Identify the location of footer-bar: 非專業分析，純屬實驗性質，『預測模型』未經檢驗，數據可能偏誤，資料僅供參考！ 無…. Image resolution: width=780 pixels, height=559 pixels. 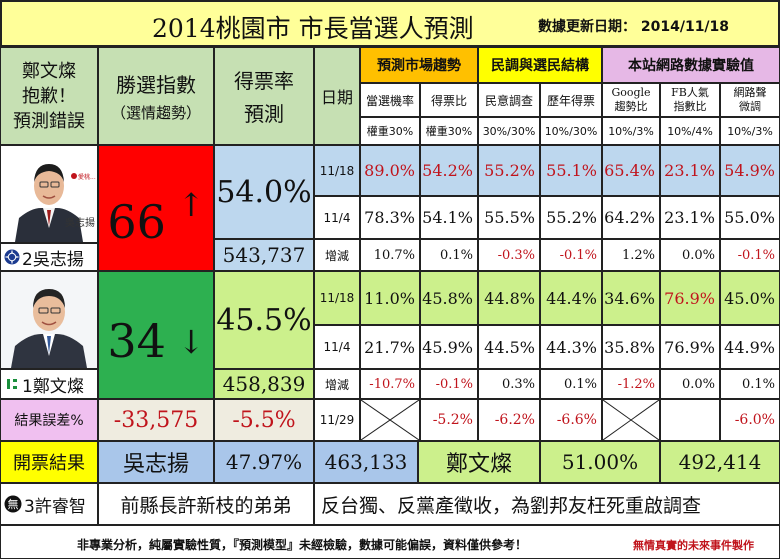
(390, 542).